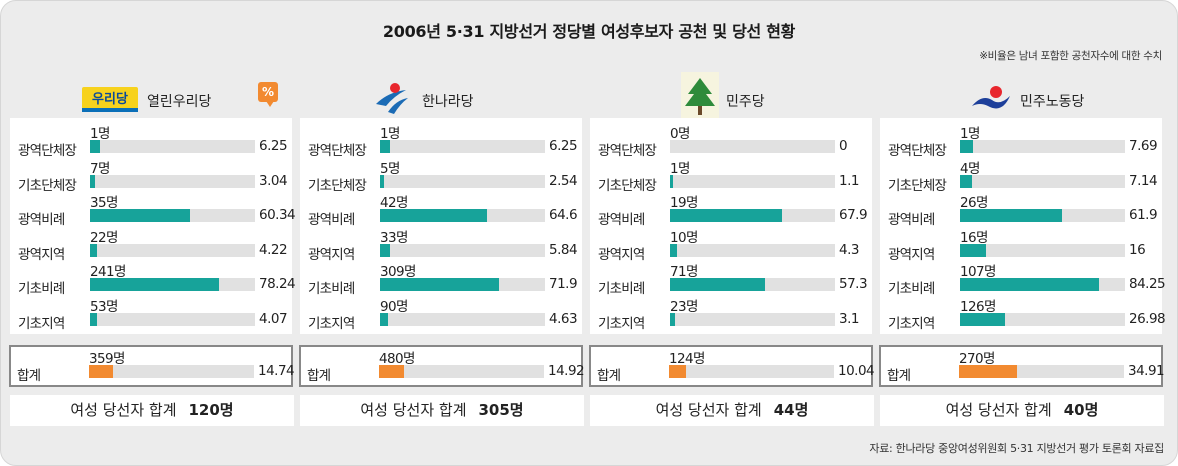 This screenshot has width=1178, height=466. What do you see at coordinates (107, 359) in the screenshot?
I see `candidate-count: 359명` at bounding box center [107, 359].